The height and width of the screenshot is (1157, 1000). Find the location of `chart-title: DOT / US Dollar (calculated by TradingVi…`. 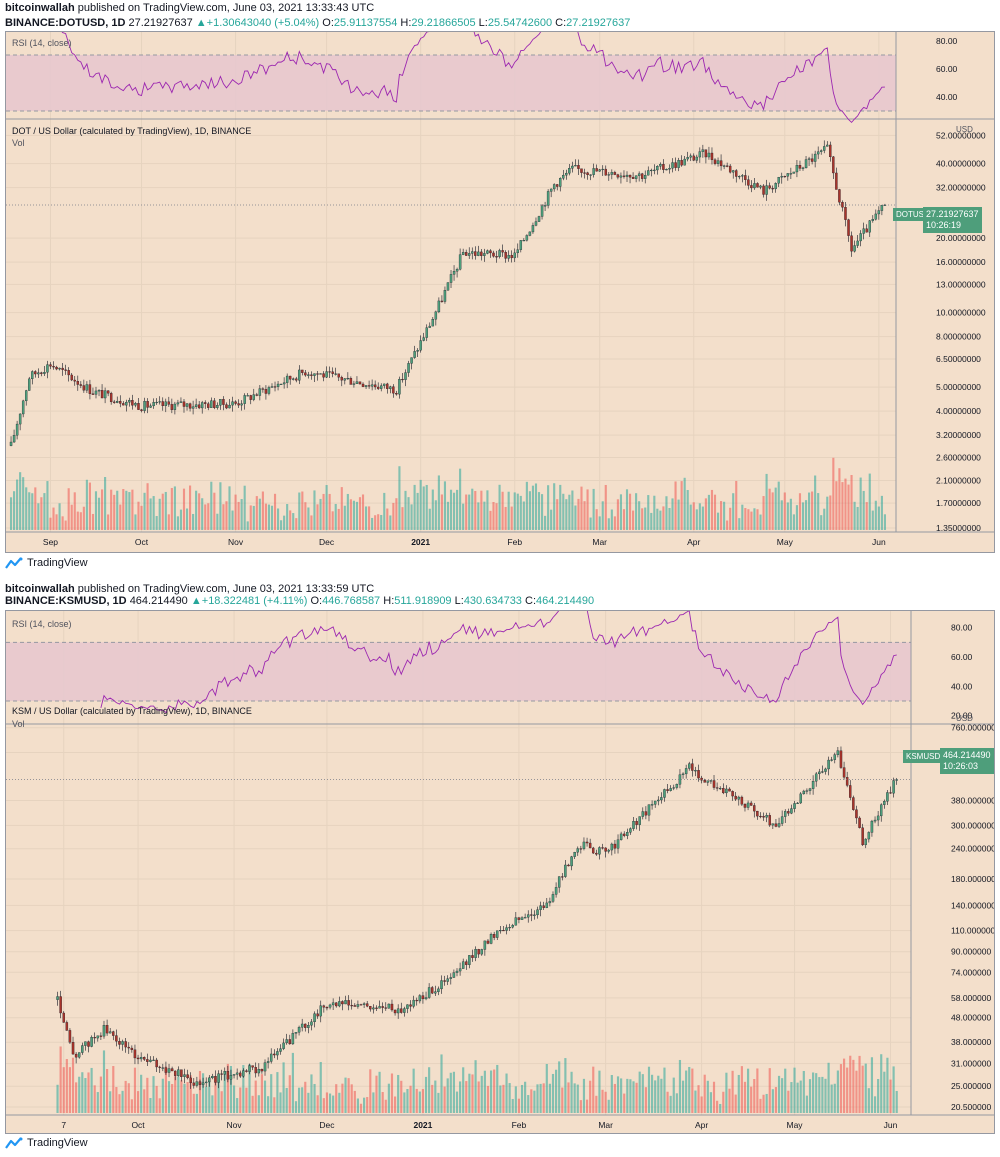

chart-title: DOT / US Dollar (calculated by TradingVi… is located at coordinates (132, 131).